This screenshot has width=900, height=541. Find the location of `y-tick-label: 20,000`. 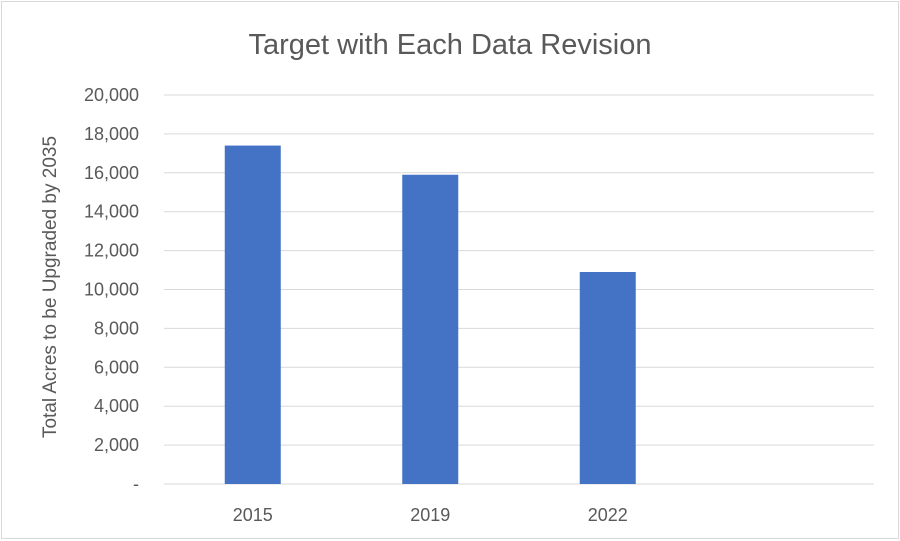

y-tick-label: 20,000 is located at coordinates (111, 95).